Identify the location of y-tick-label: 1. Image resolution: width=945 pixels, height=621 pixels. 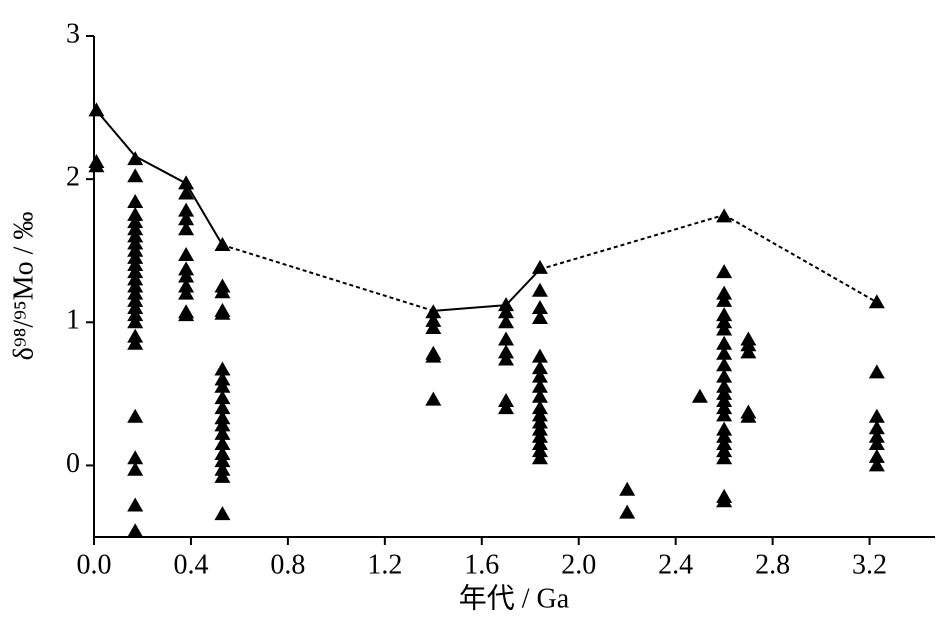
(73, 320).